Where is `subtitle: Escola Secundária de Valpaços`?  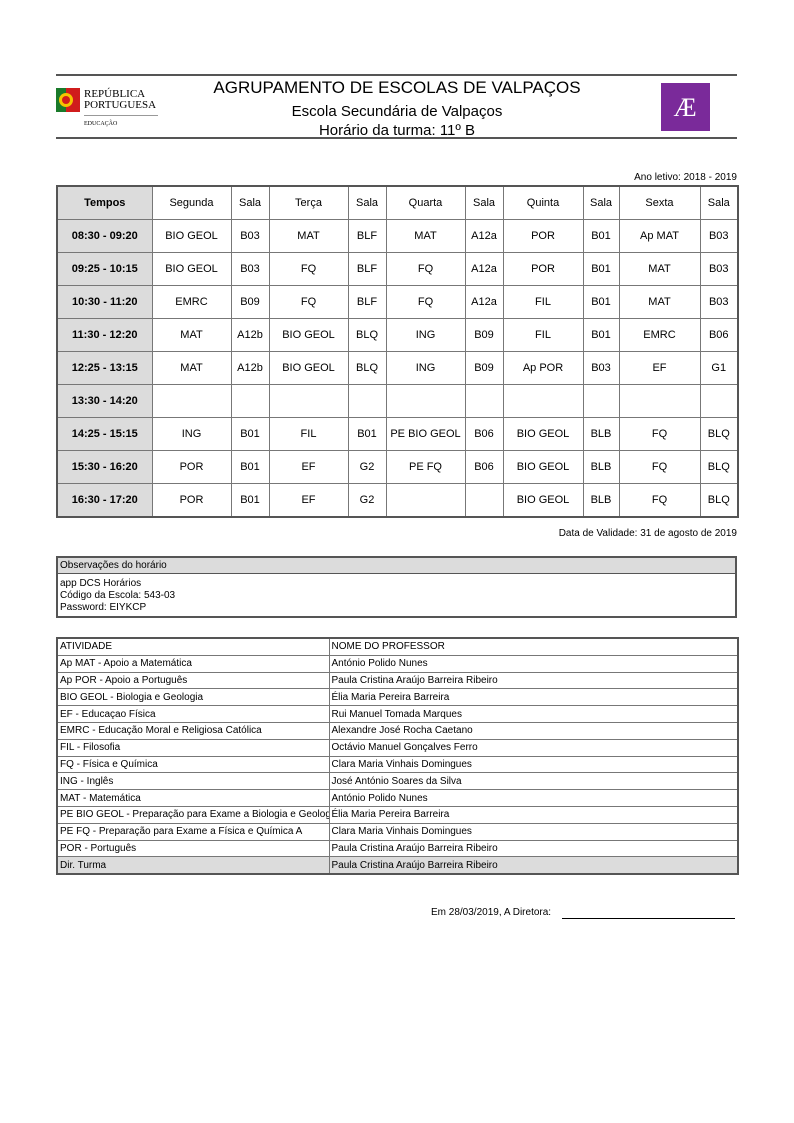
subtitle: Escola Secundária de Valpaços is located at coordinates (397, 111).